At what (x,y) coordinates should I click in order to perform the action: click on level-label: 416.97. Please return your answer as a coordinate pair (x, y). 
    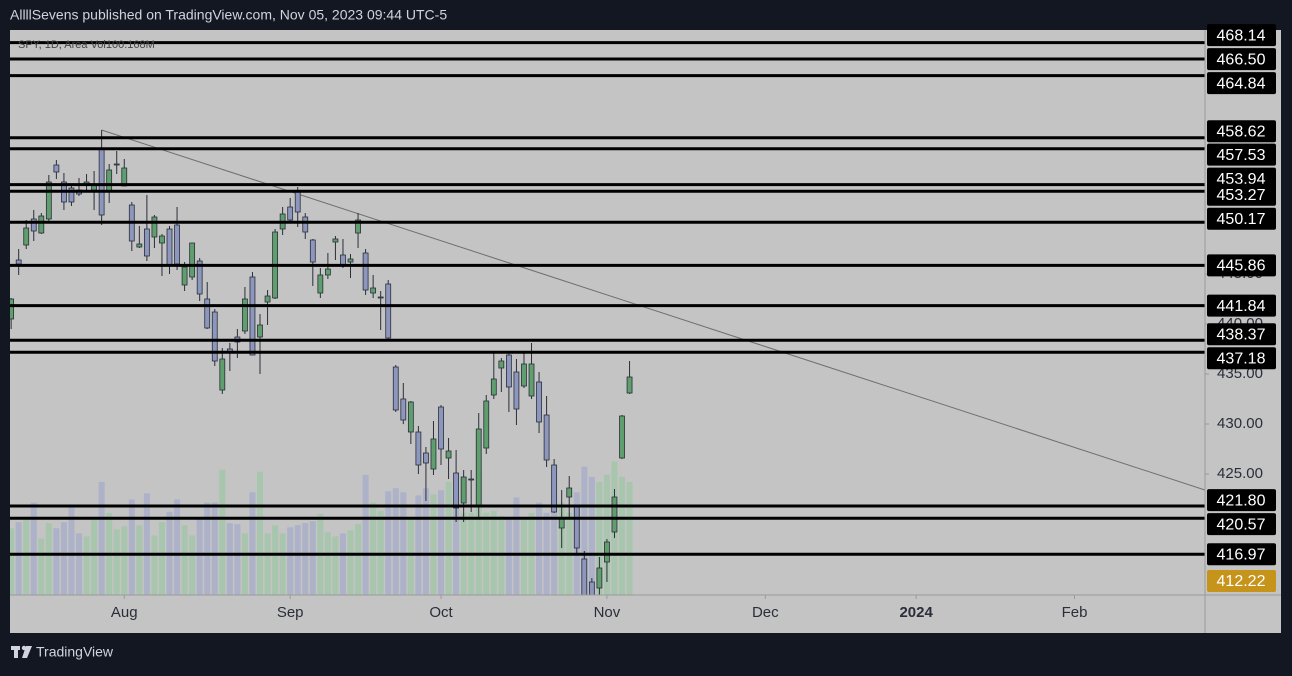
    Looking at the image, I should click on (1241, 555).